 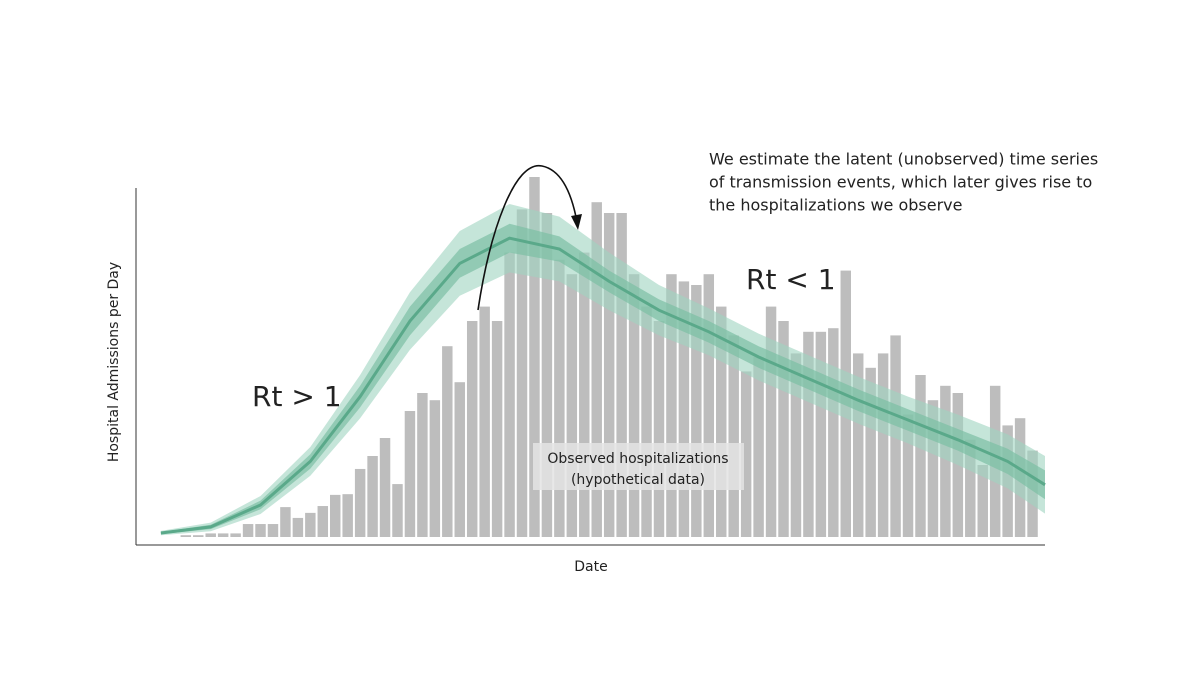 What do you see at coordinates (637, 459) in the screenshot?
I see `bar-label: Observed hospitalizations` at bounding box center [637, 459].